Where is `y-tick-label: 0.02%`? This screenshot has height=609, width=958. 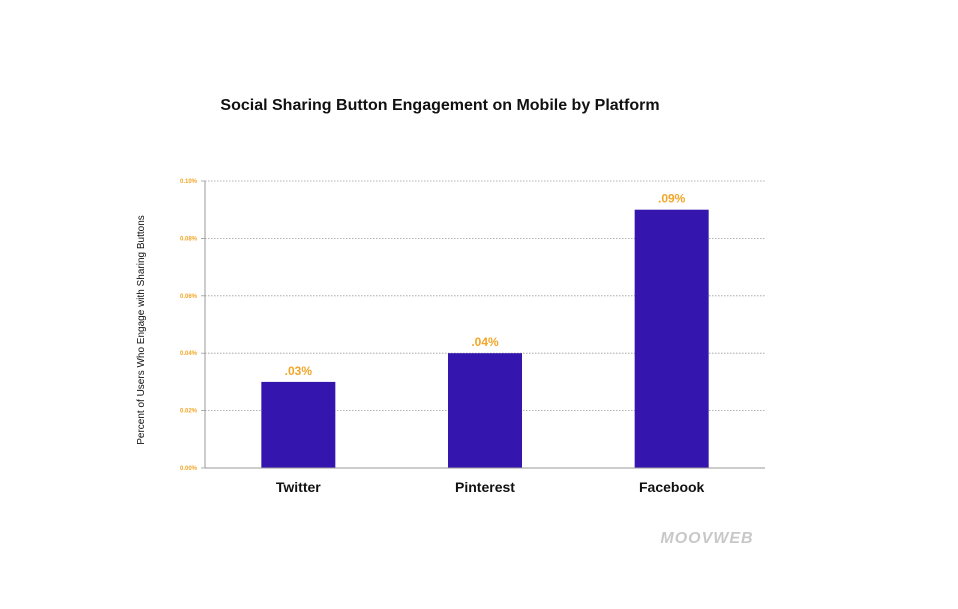 y-tick-label: 0.02% is located at coordinates (189, 412).